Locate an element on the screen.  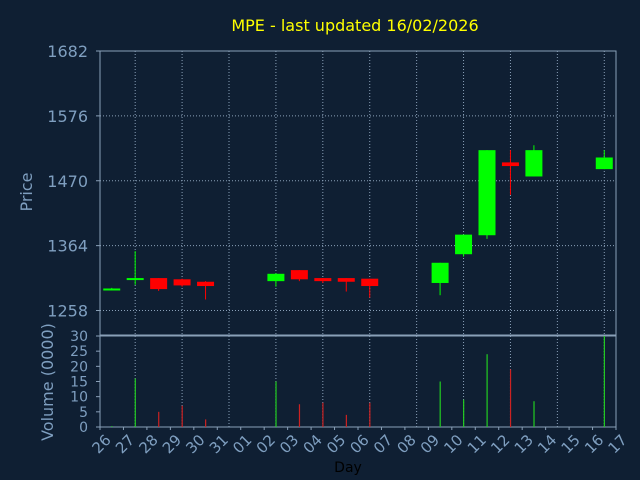
price-tick-label: 1364 is located at coordinates (67, 246).